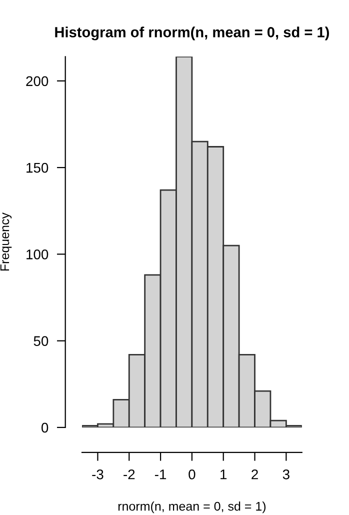 Image resolution: width=349 pixels, height=515 pixels. I want to click on x-tick-label: 2, so click(255, 474).